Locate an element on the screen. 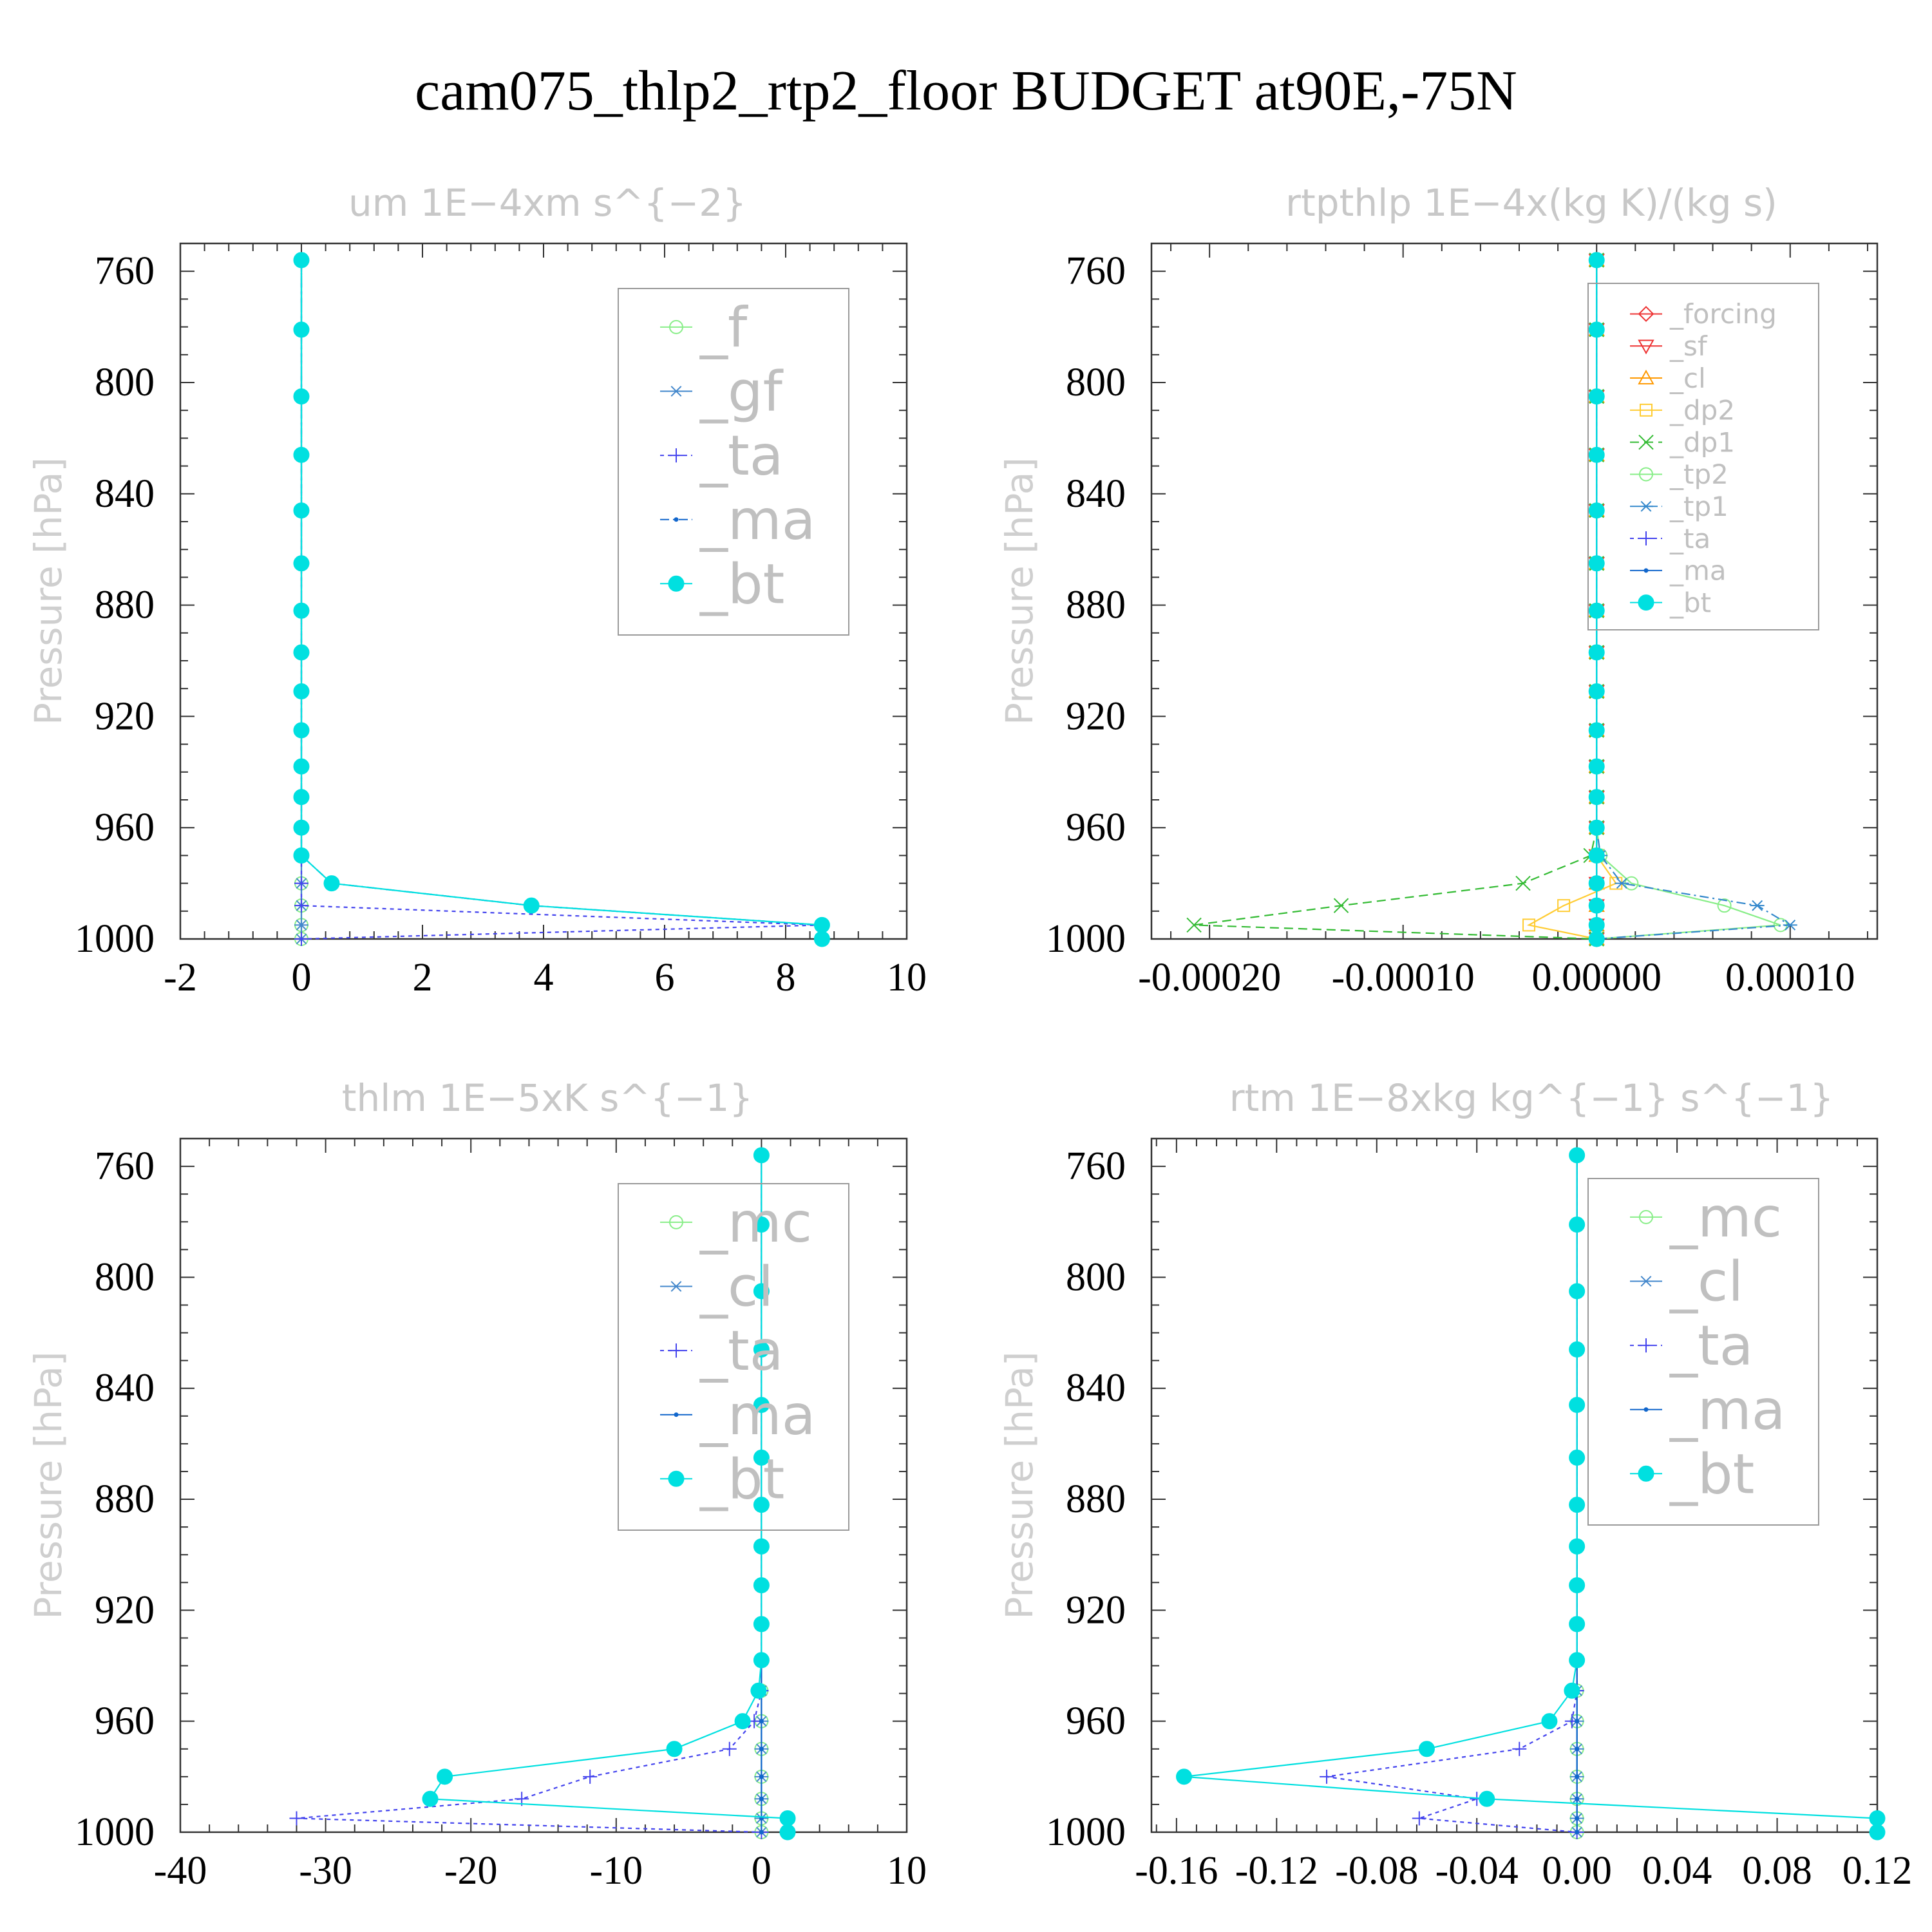 This screenshot has height=1932, width=1932. panel-title: rtpthlp 1E−4x(kg K)/(kg s) is located at coordinates (1531, 203).